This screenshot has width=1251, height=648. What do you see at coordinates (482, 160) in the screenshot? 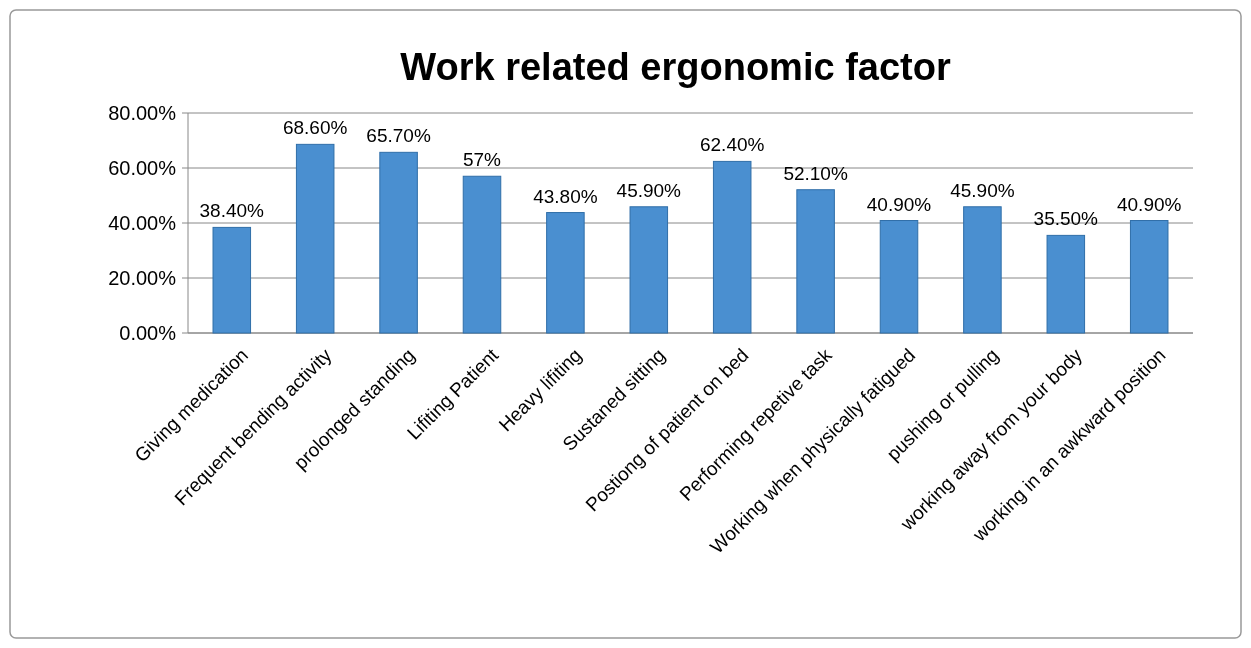
I see `data-label: 57%` at bounding box center [482, 160].